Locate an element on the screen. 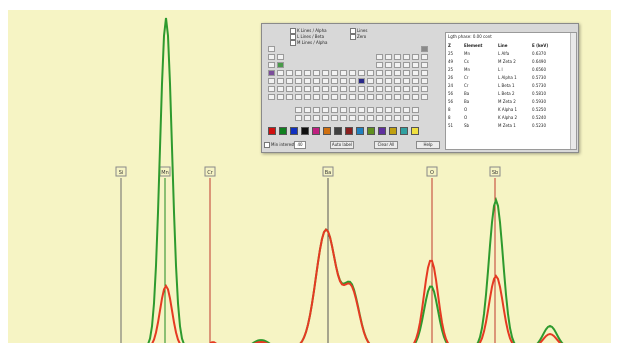 This screenshot has height=350, width=619. min-interest-input: 40 is located at coordinates (300, 145).